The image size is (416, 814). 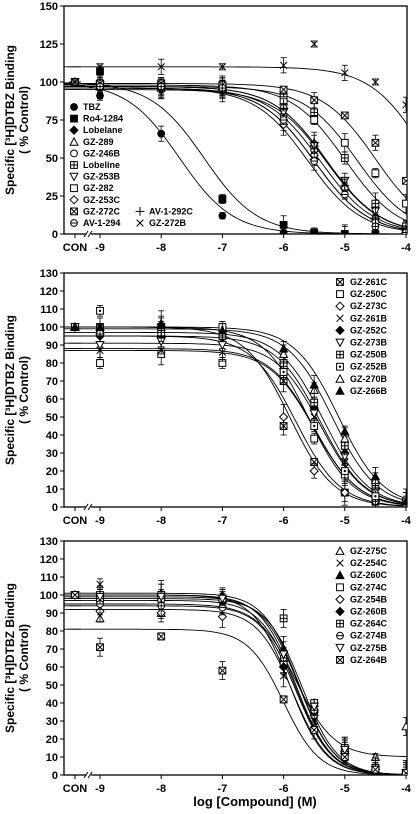 What do you see at coordinates (340, 330) in the screenshot?
I see `legend-marker-gz-252c` at bounding box center [340, 330].